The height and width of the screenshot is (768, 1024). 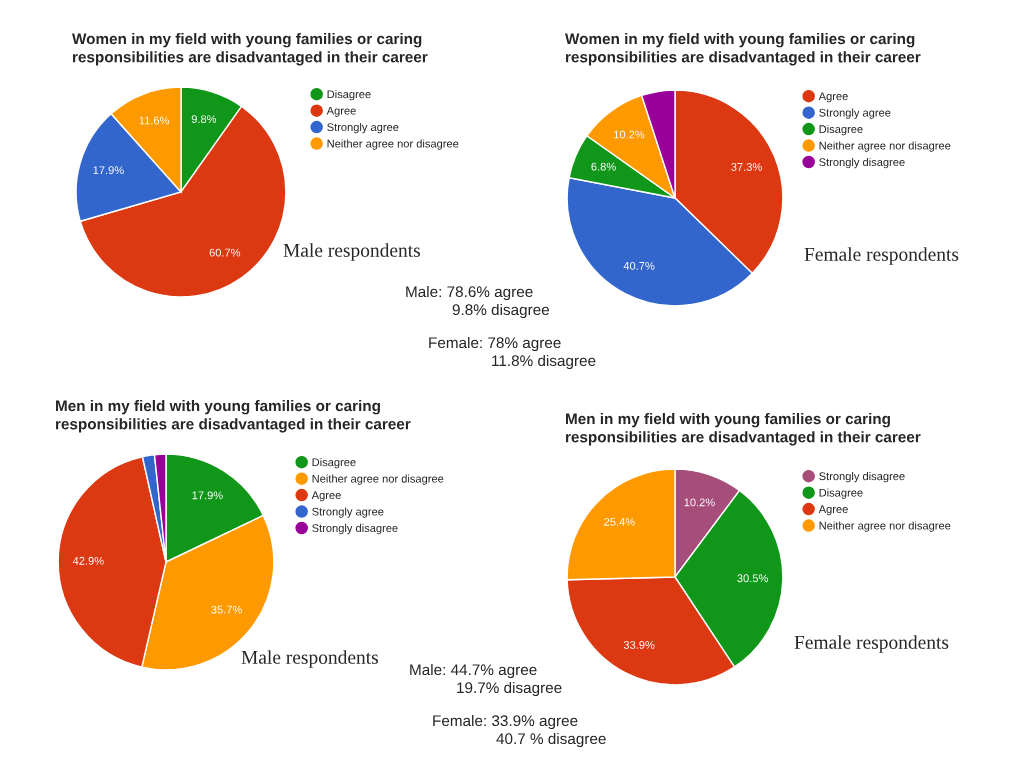 What do you see at coordinates (154, 120) in the screenshot?
I see `data-label: 11.6%` at bounding box center [154, 120].